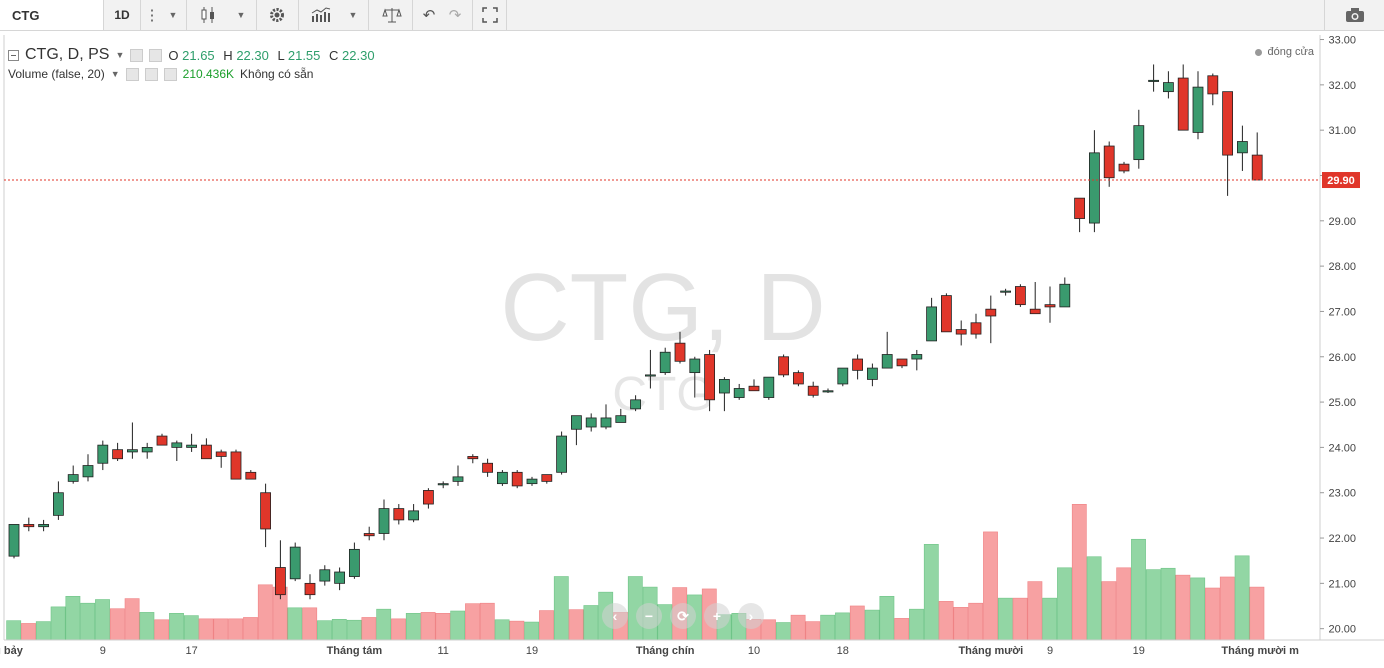 Image resolution: width=1384 pixels, height=668 pixels. What do you see at coordinates (173, 55) in the screenshot?
I see `open-label: O` at bounding box center [173, 55].